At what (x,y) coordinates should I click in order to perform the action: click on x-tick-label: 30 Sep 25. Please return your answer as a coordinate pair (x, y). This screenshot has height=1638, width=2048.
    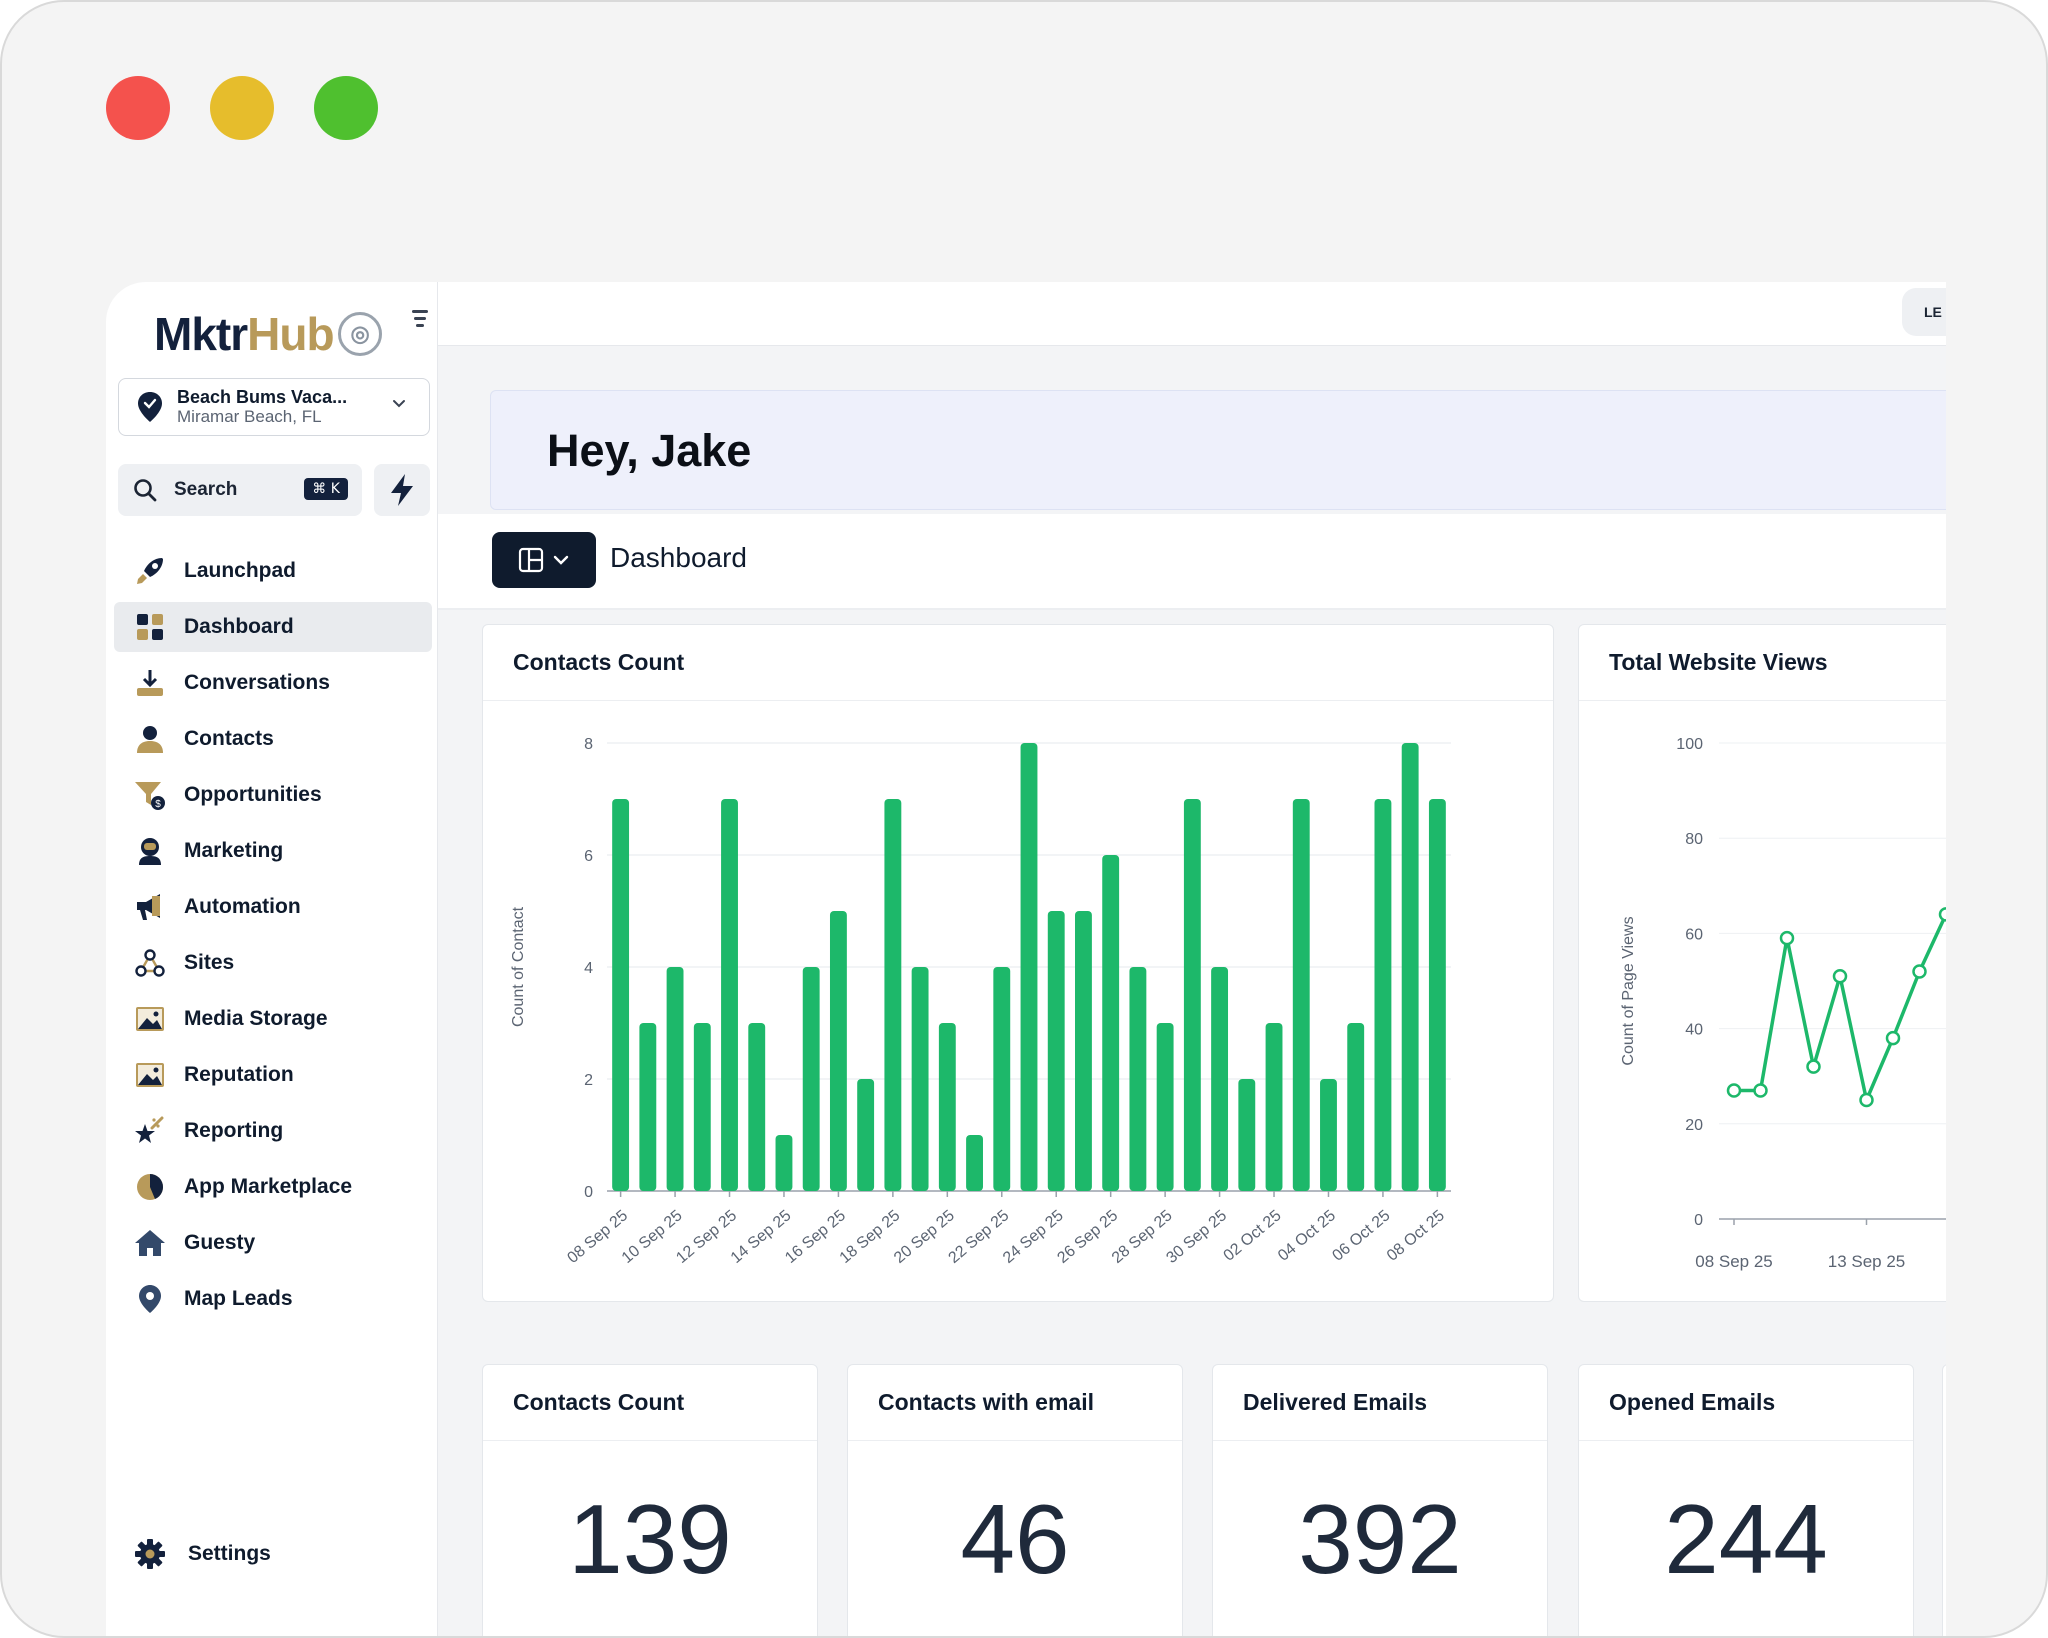
    Looking at the image, I should click on (1196, 1237).